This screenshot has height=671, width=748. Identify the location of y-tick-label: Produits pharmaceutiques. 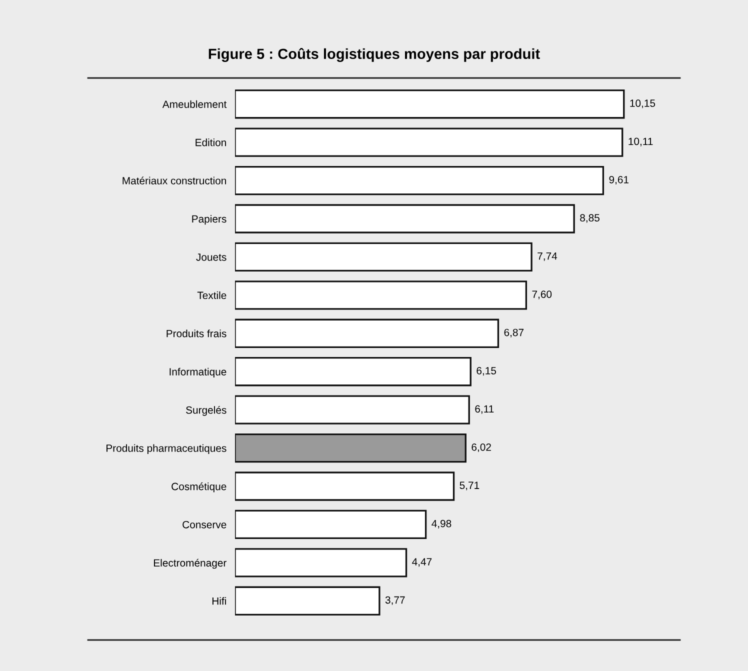
(166, 449).